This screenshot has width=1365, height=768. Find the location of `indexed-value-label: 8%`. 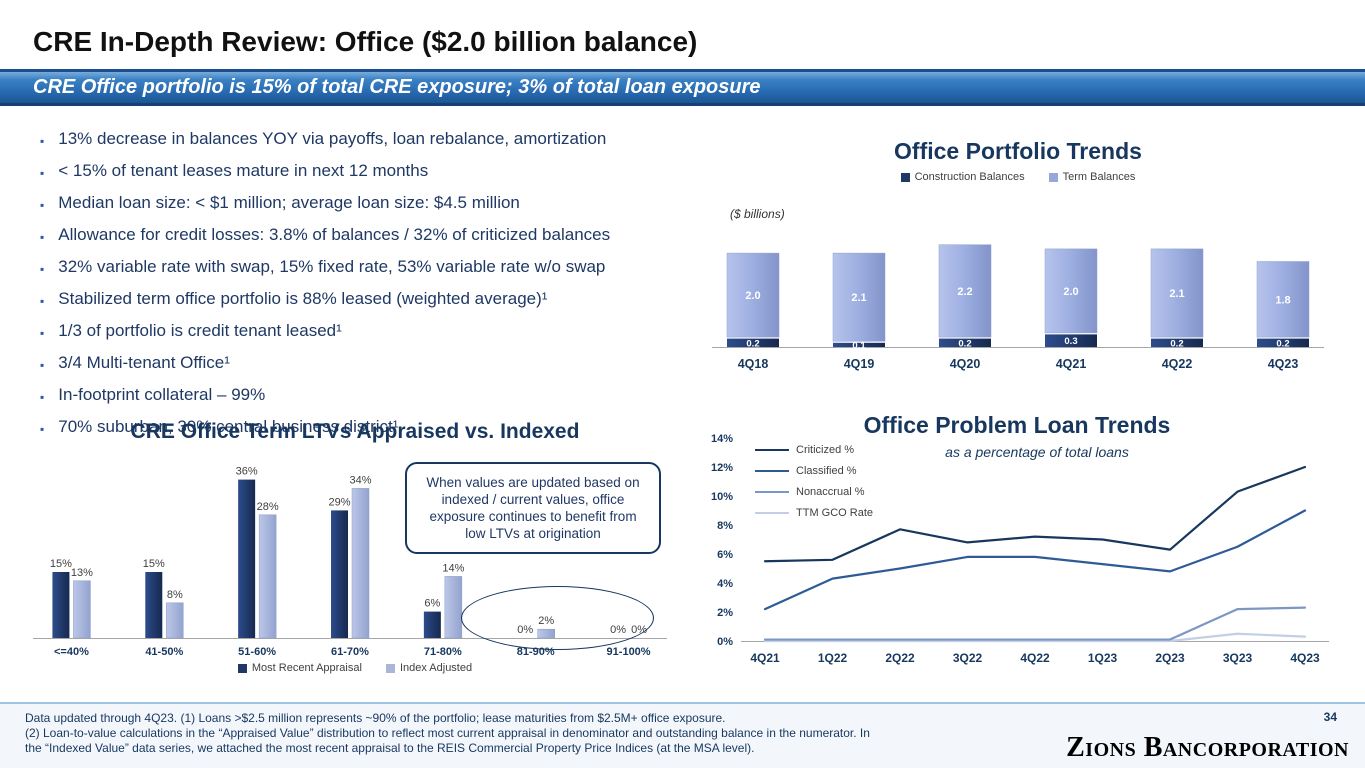

indexed-value-label: 8% is located at coordinates (175, 595).